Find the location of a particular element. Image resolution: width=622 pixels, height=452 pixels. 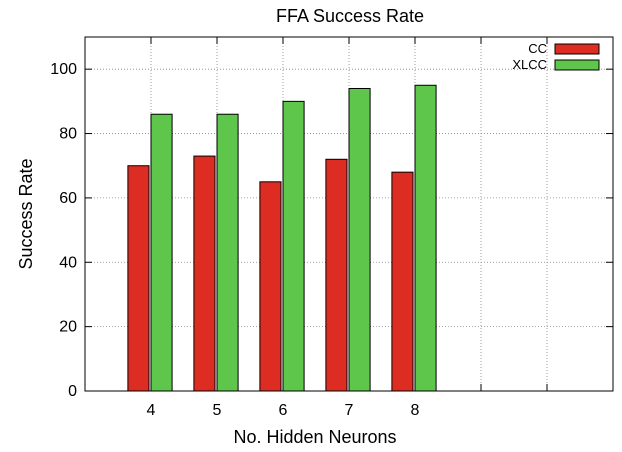

y-tick-label: 20 is located at coordinates (68, 327).